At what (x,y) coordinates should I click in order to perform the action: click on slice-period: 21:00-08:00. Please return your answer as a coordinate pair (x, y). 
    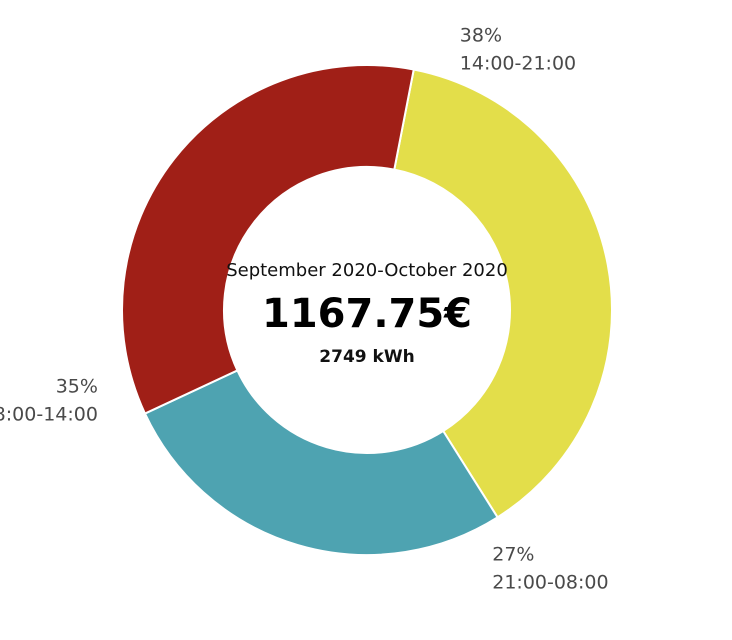
    Looking at the image, I should click on (550, 583).